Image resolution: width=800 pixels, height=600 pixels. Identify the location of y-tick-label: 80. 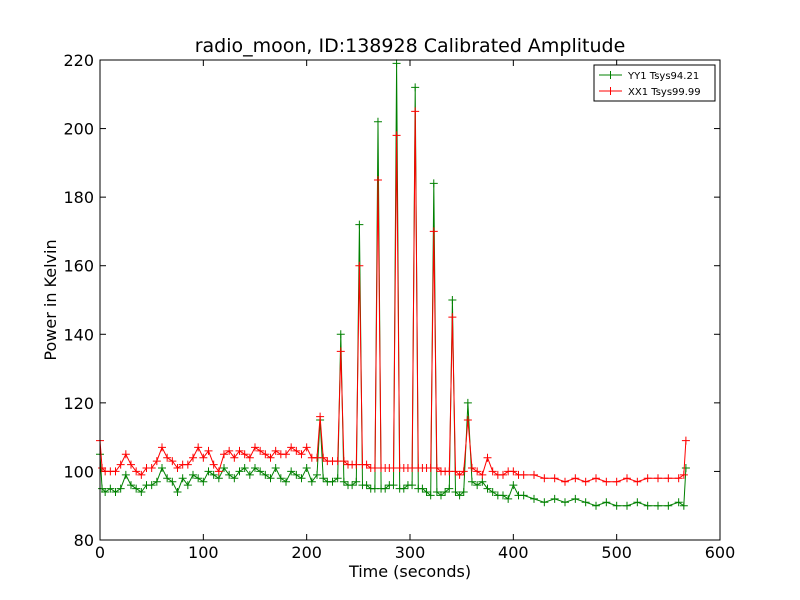
(84, 540).